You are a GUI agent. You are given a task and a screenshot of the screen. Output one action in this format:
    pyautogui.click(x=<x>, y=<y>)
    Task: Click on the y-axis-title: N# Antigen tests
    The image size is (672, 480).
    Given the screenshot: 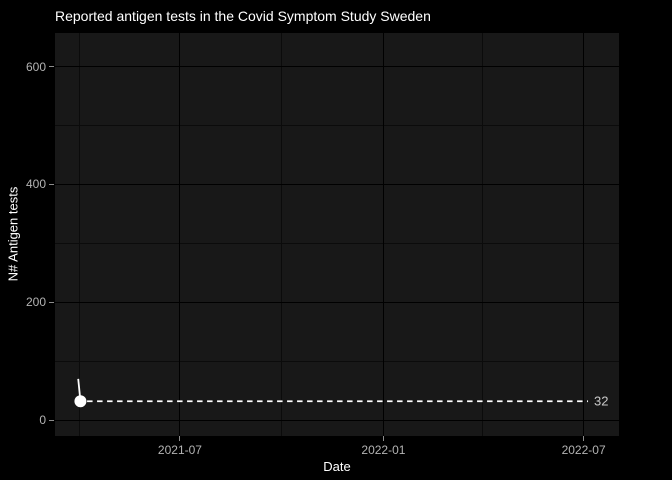 What is the action you would take?
    pyautogui.click(x=13, y=234)
    